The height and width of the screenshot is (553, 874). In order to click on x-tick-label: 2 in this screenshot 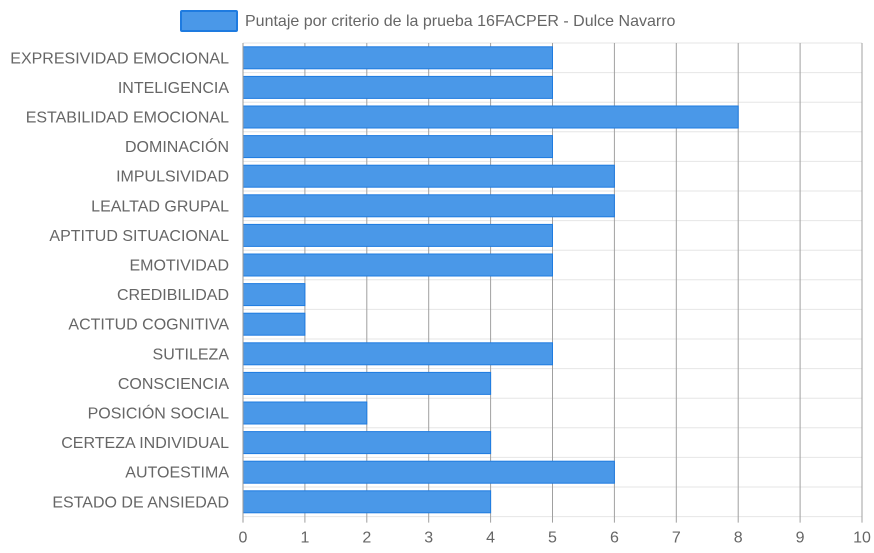, I will do `click(366, 538)`.